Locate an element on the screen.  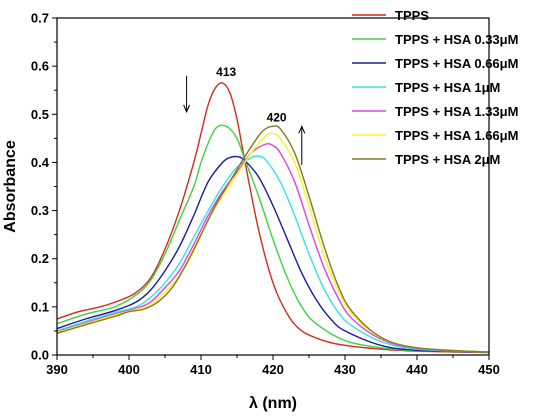
x-axis-title: λ (nm) is located at coordinates (273, 403).